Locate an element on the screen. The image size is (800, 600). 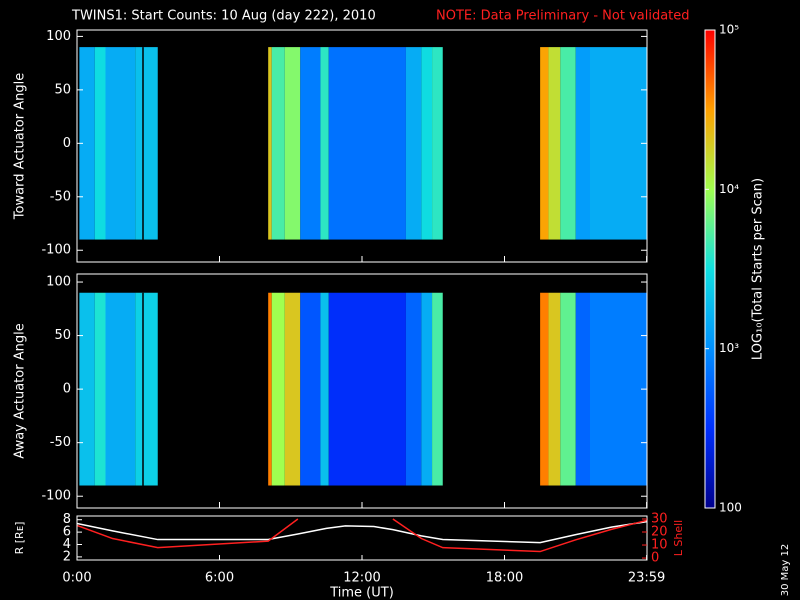
x-tick-label: 0:00 is located at coordinates (76, 578).